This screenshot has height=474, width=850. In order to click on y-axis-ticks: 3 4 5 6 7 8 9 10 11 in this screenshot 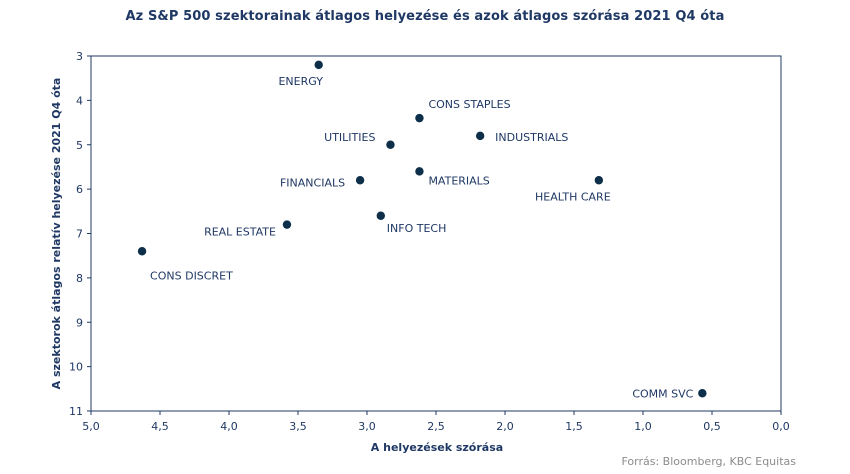, I will do `click(80, 234)`.